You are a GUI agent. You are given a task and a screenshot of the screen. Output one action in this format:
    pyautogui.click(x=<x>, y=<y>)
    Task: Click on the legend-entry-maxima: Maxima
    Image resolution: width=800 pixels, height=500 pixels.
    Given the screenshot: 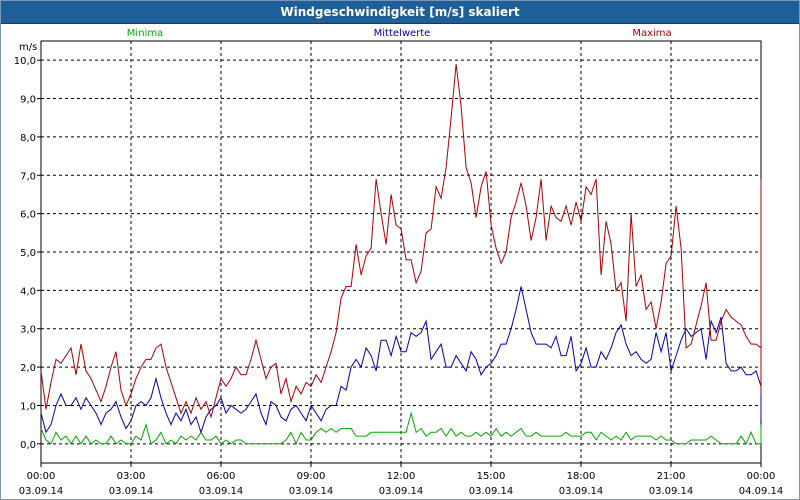 What is the action you would take?
    pyautogui.click(x=651, y=33)
    